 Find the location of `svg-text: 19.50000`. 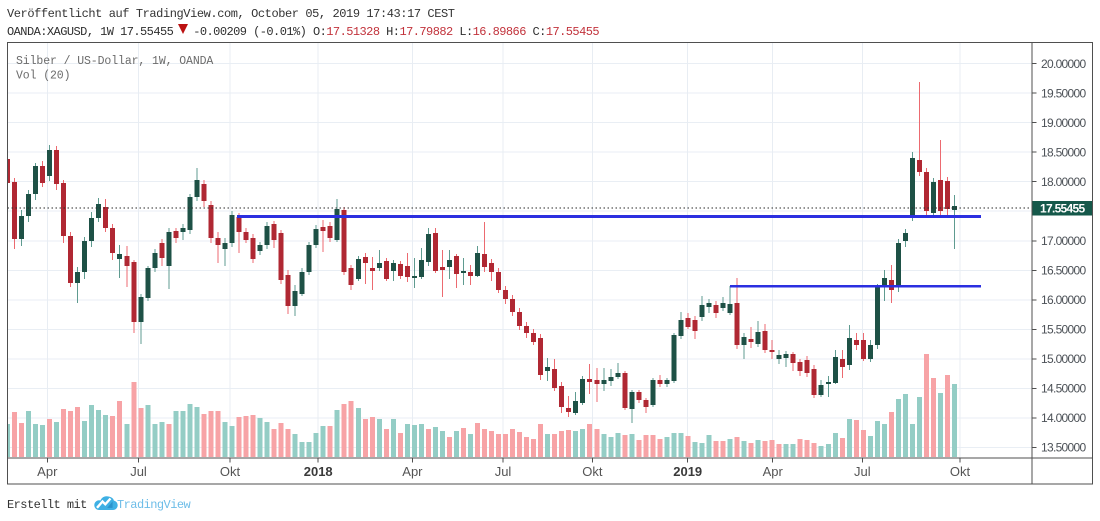

svg-text: 19.50000 is located at coordinates (1063, 93).